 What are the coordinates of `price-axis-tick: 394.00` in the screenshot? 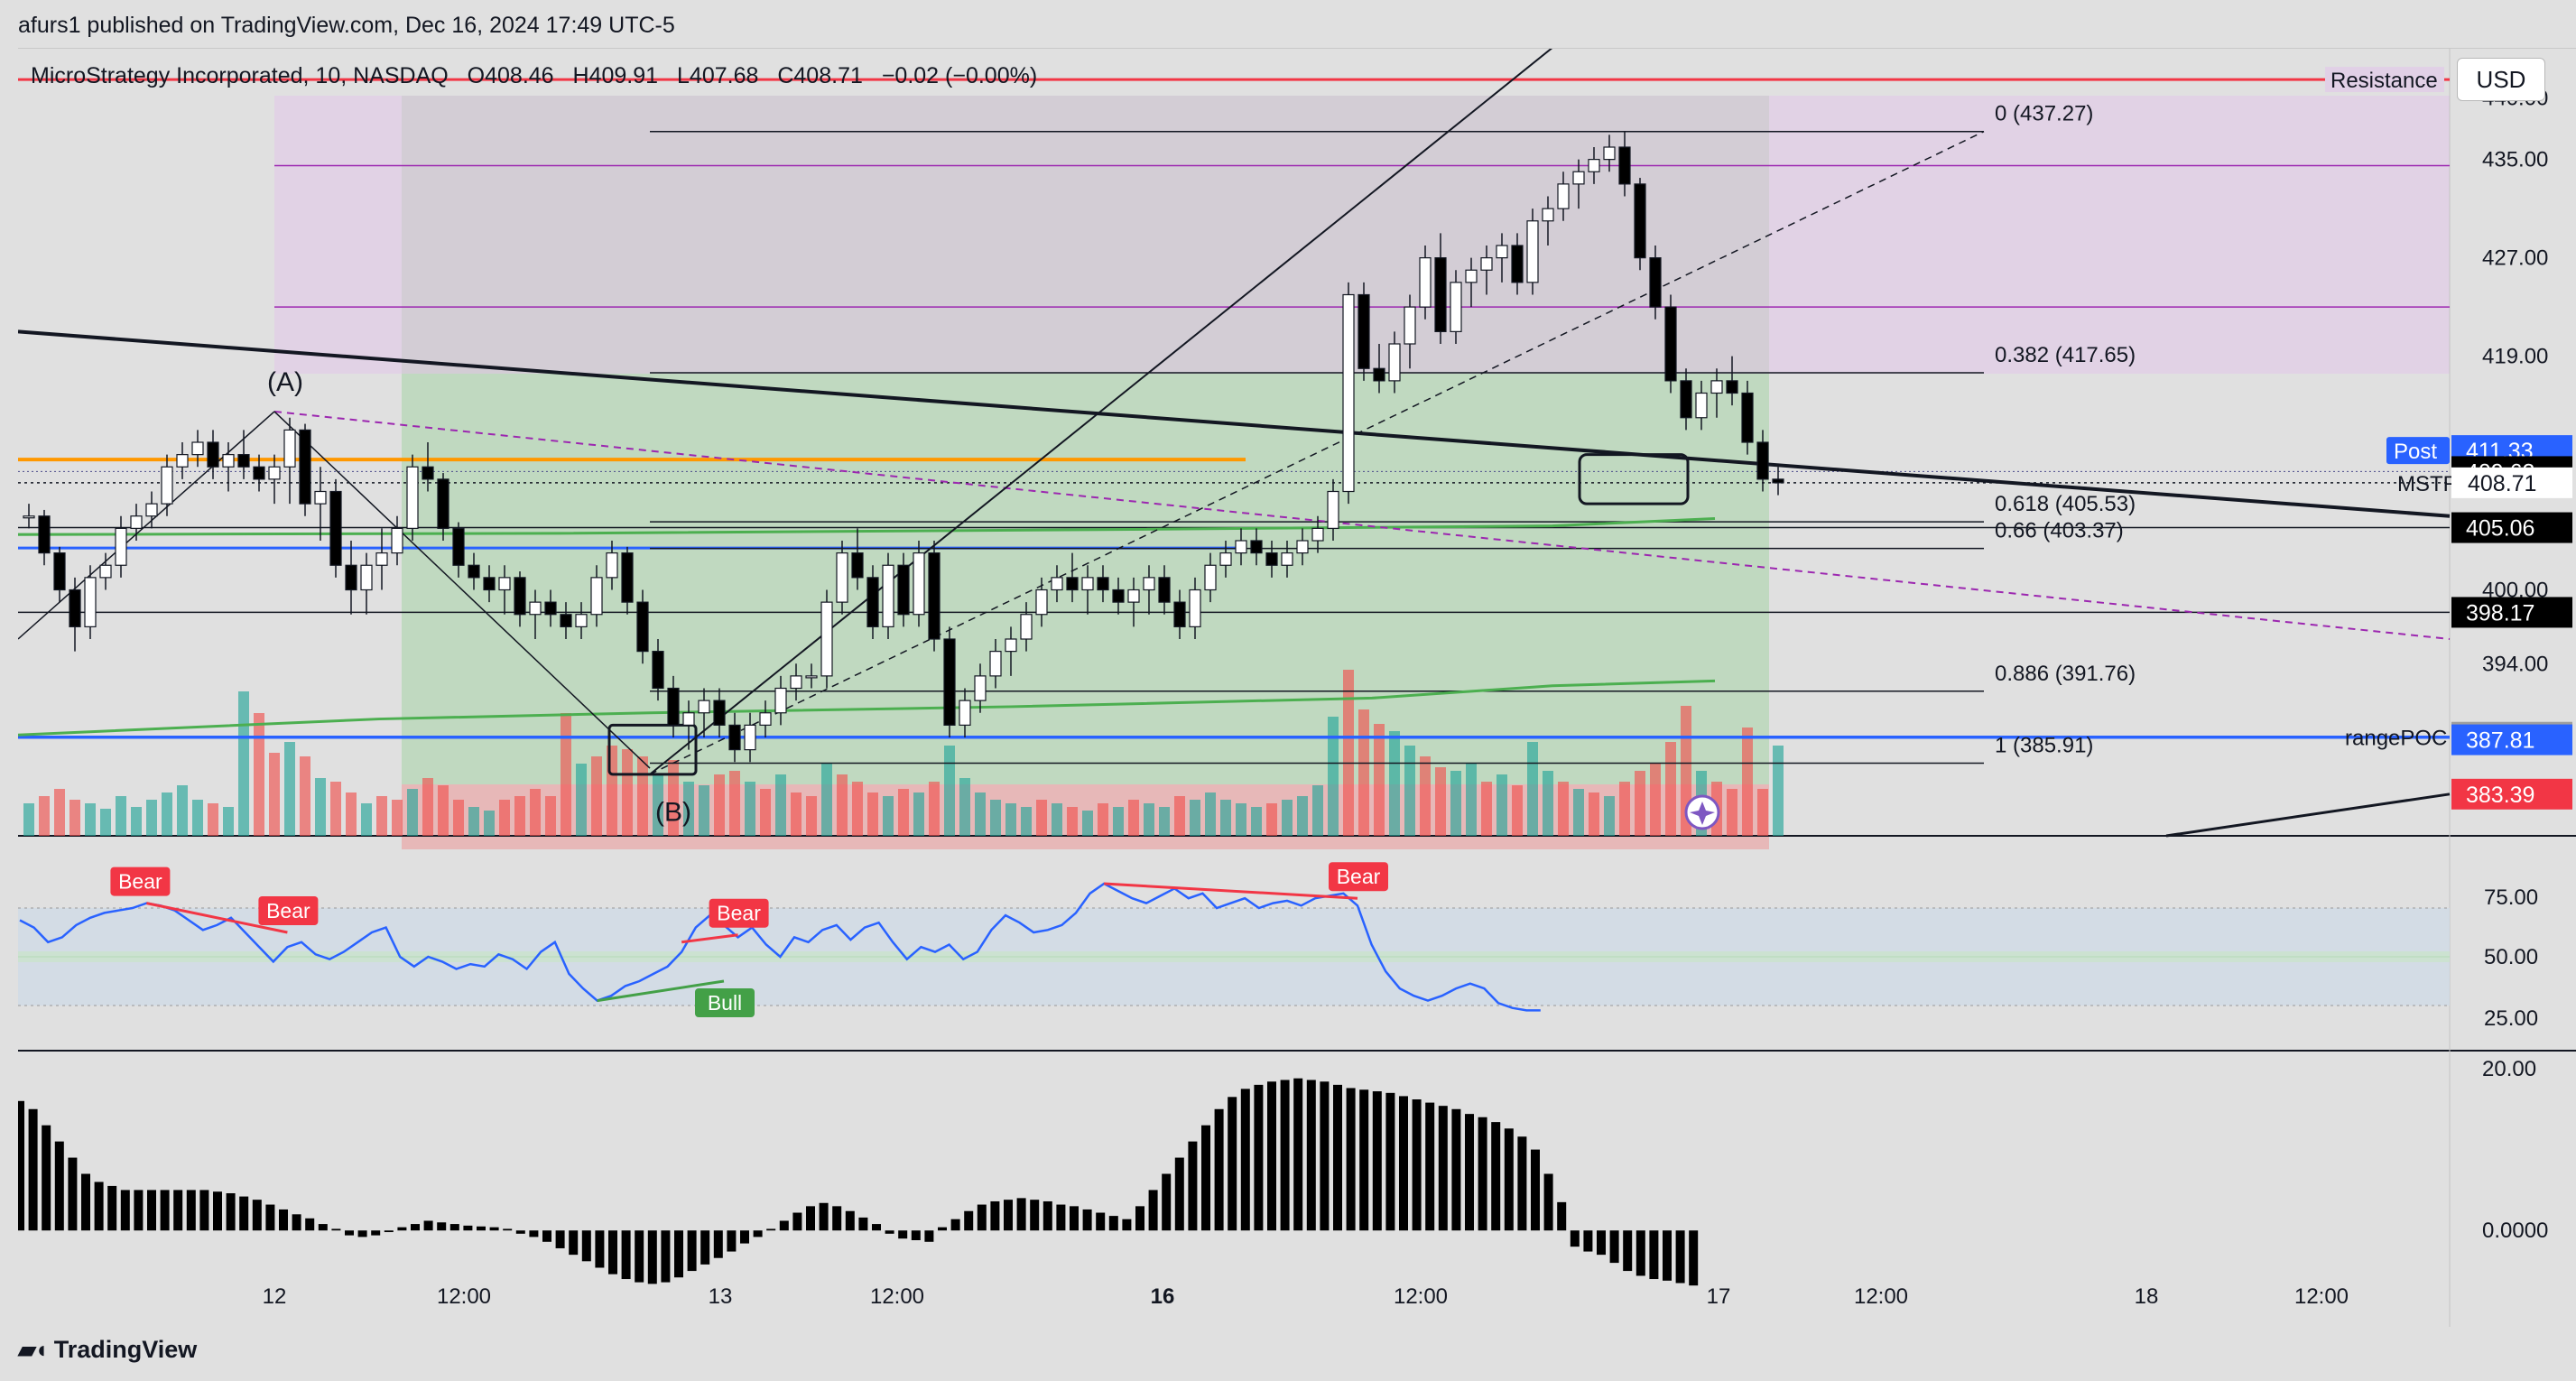 It's located at (2515, 664).